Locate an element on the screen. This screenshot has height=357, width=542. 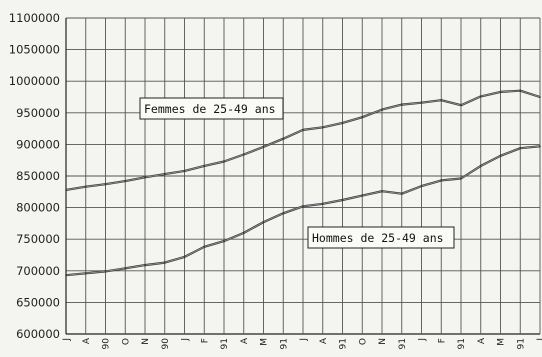
y-tick-label: 700000 is located at coordinates (38, 271).